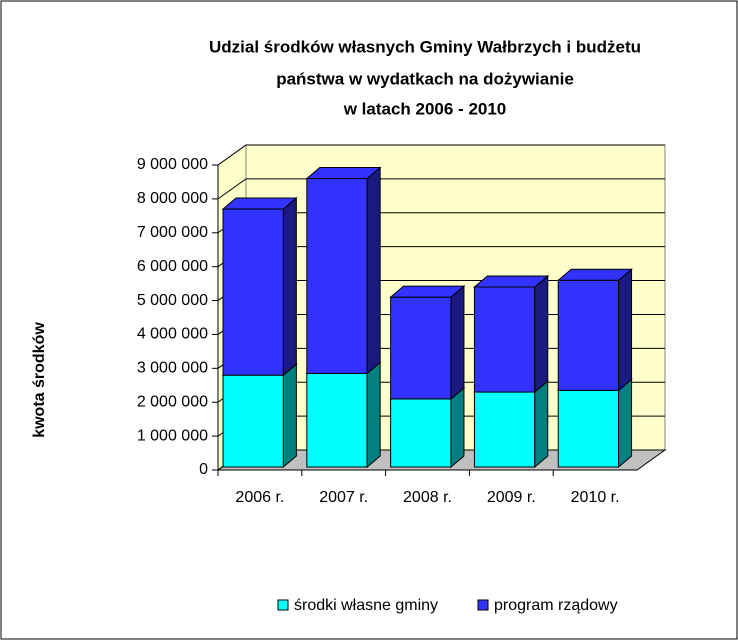 The width and height of the screenshot is (738, 640). Describe the element at coordinates (172, 266) in the screenshot. I see `y-tick-label: 6 000 000` at that location.